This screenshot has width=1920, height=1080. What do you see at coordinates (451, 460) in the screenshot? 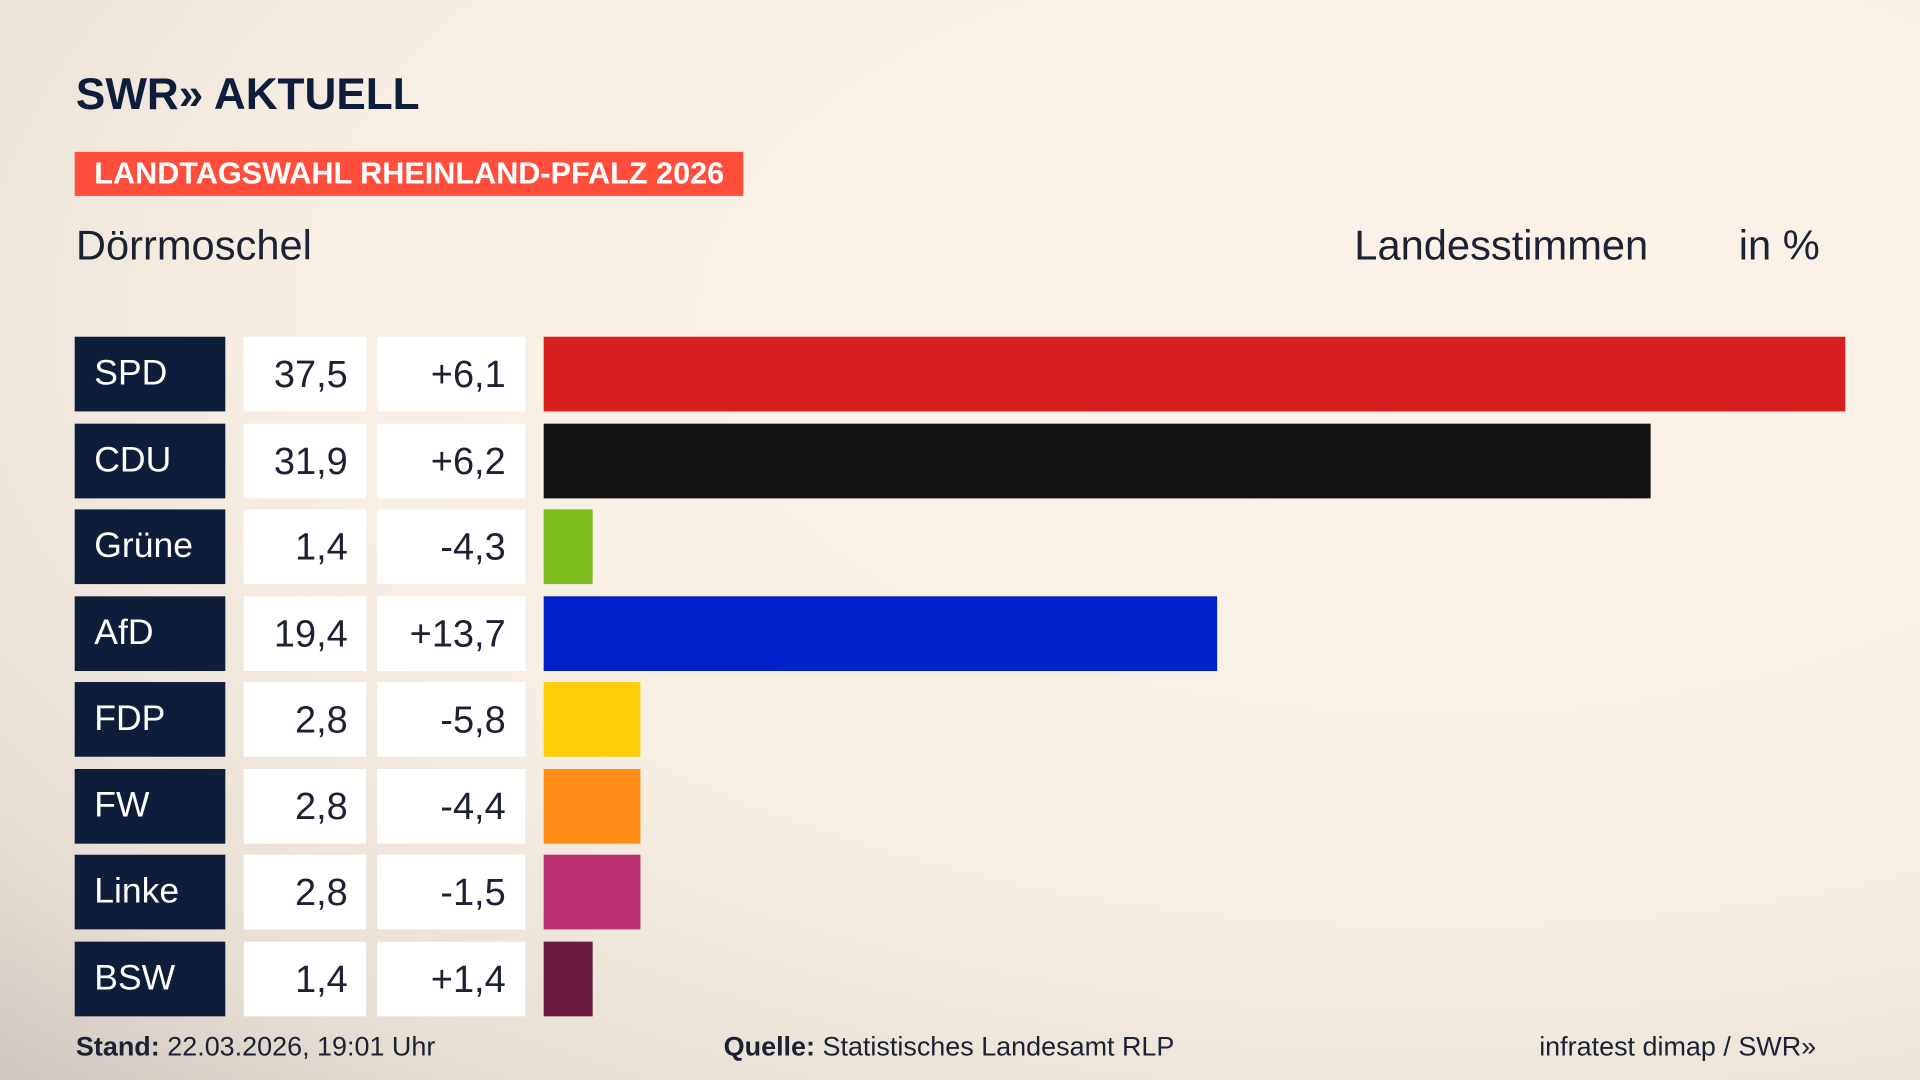
I see `diff-label: +6,2` at bounding box center [451, 460].